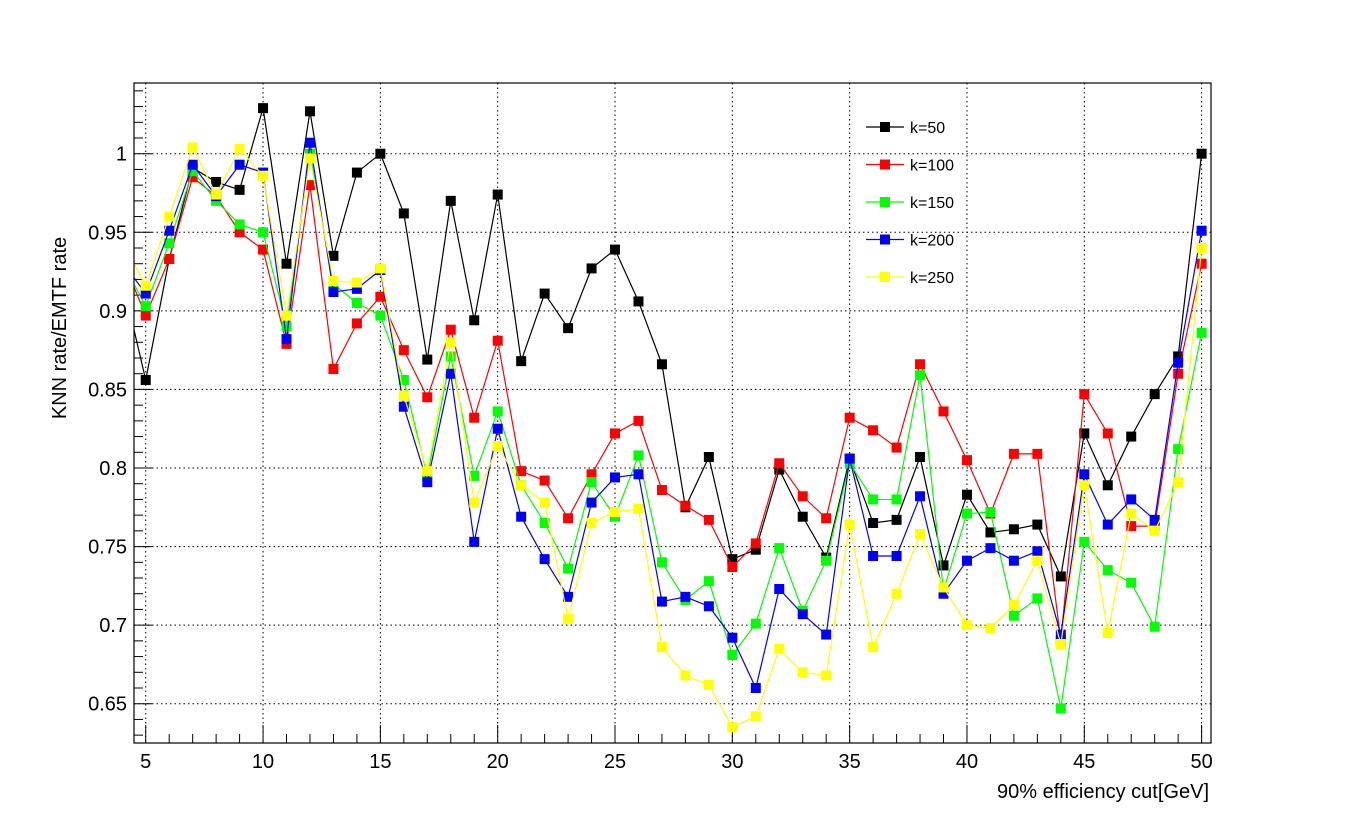  I want to click on x-tick-label: 25, so click(615, 762).